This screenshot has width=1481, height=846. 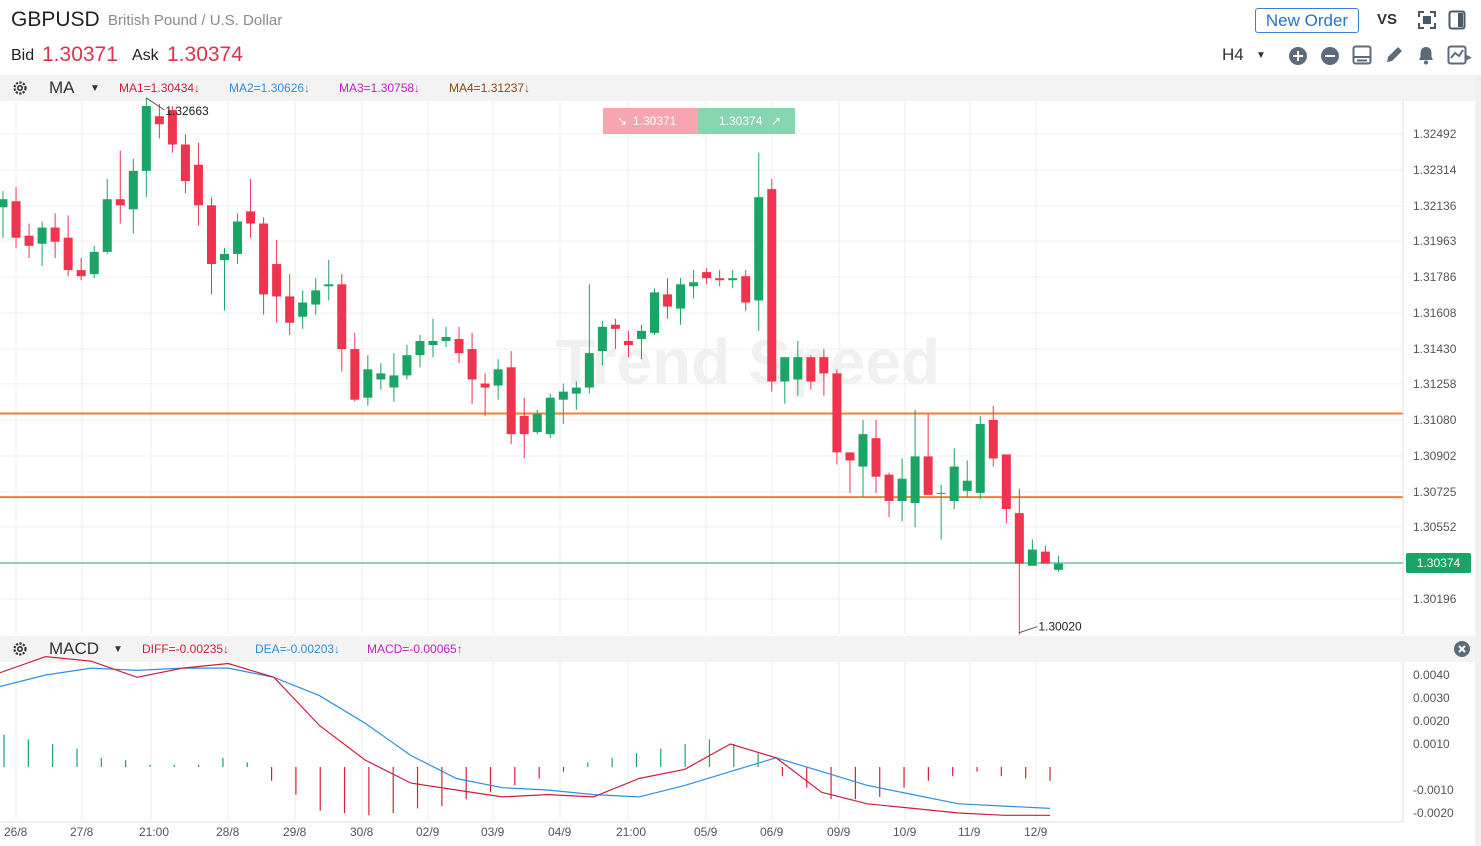 What do you see at coordinates (1426, 55) in the screenshot?
I see `alert-bell-icon` at bounding box center [1426, 55].